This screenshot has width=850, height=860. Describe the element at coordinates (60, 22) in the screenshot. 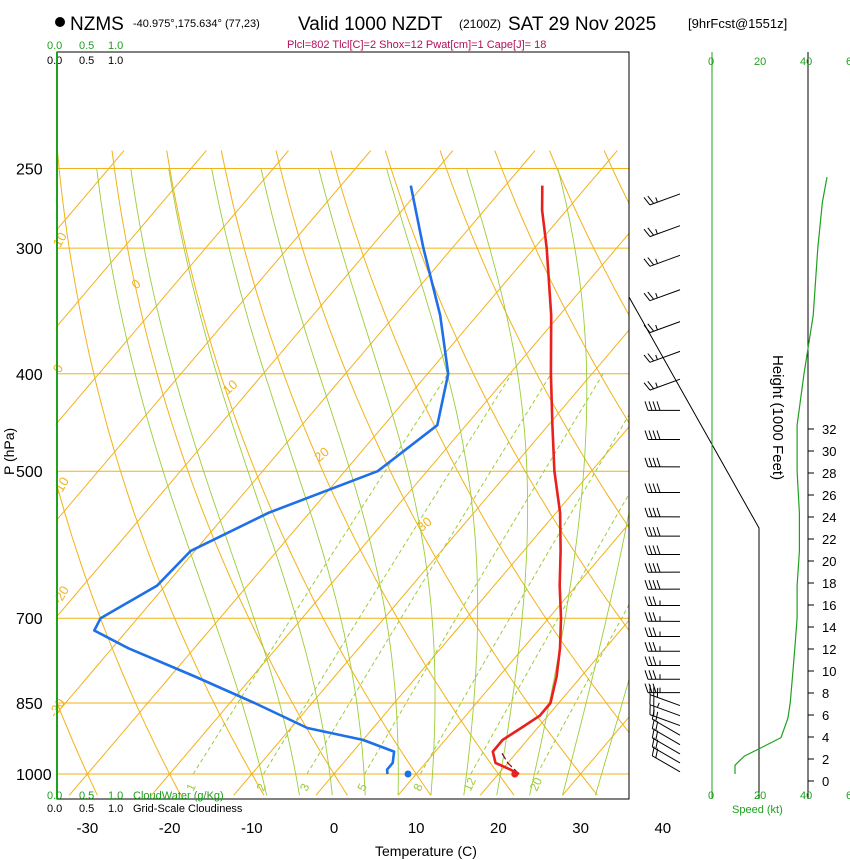

I see `station-dot` at that location.